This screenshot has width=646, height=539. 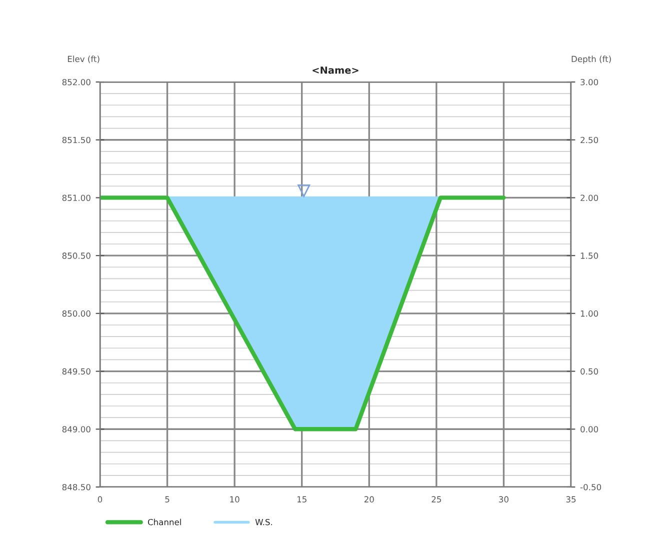 I want to click on x-tick-label: 15, so click(x=301, y=499).